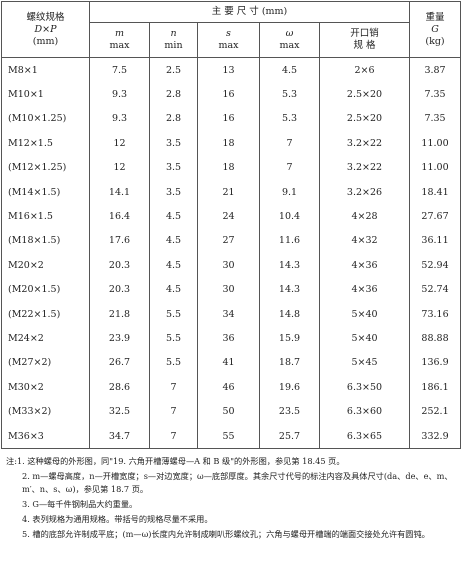 The image size is (461, 569). Describe the element at coordinates (173, 33) in the screenshot. I see `header-text: n` at that location.